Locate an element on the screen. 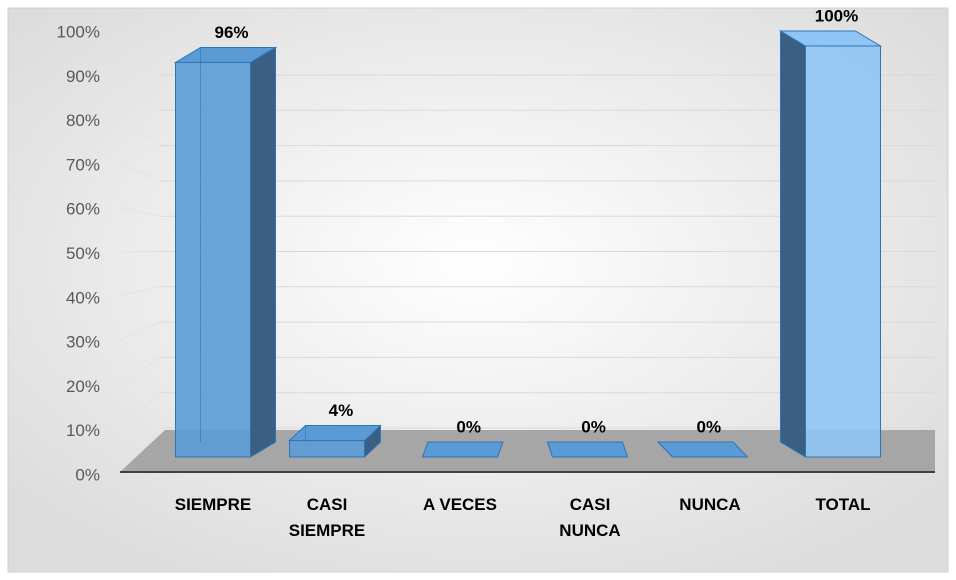 This screenshot has height=580, width=956. y-tick-label: 80% is located at coordinates (83, 120).